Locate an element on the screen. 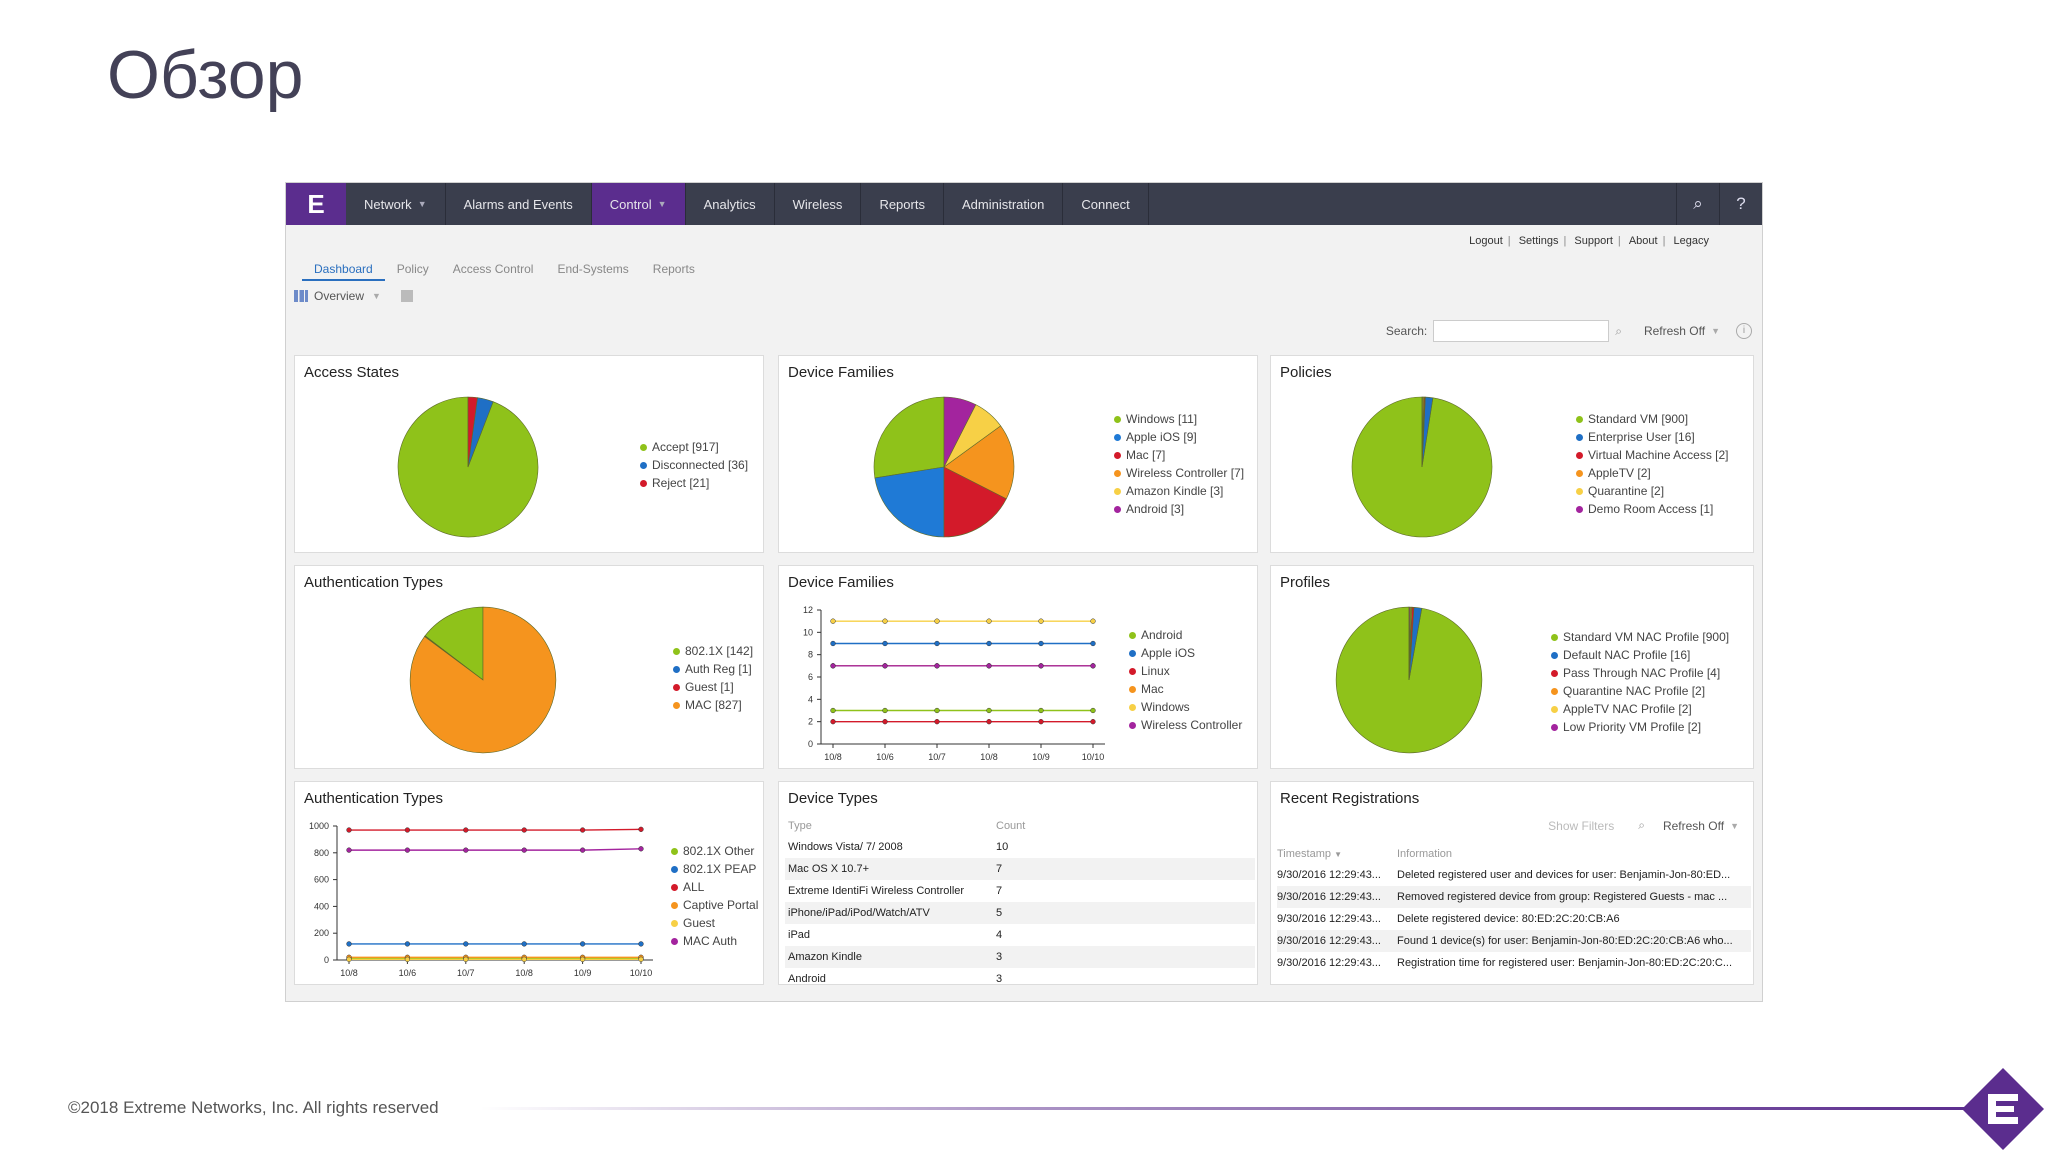 The width and height of the screenshot is (2048, 1152). column-header-count: Count is located at coordinates (1011, 826).